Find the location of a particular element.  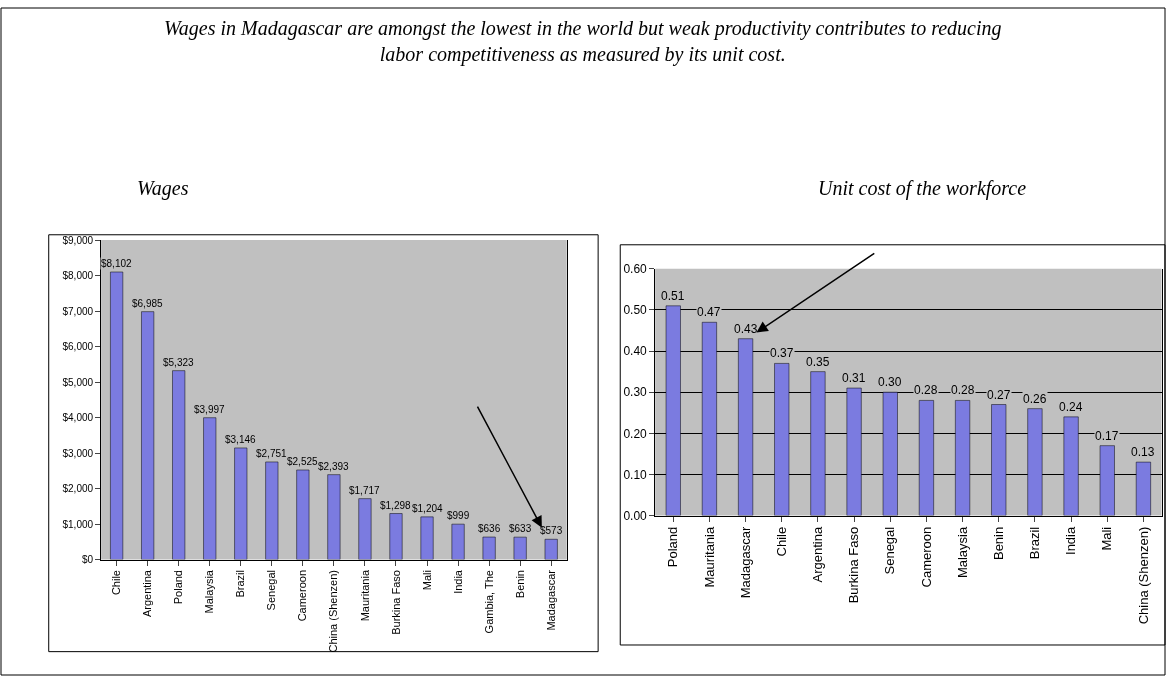

chart-subtitle: Wages is located at coordinates (163, 188).